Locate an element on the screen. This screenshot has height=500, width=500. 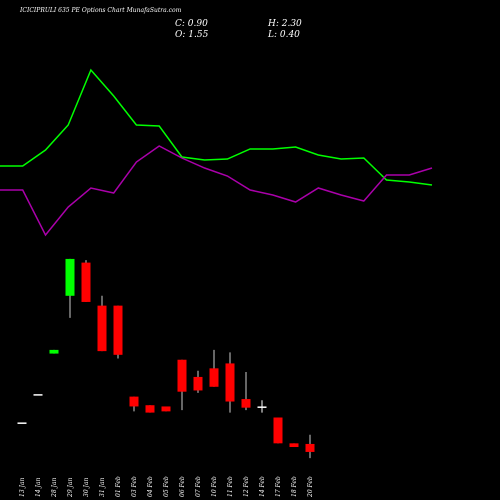
x-tick-label: 14 Jan is located at coordinates (38, 487).